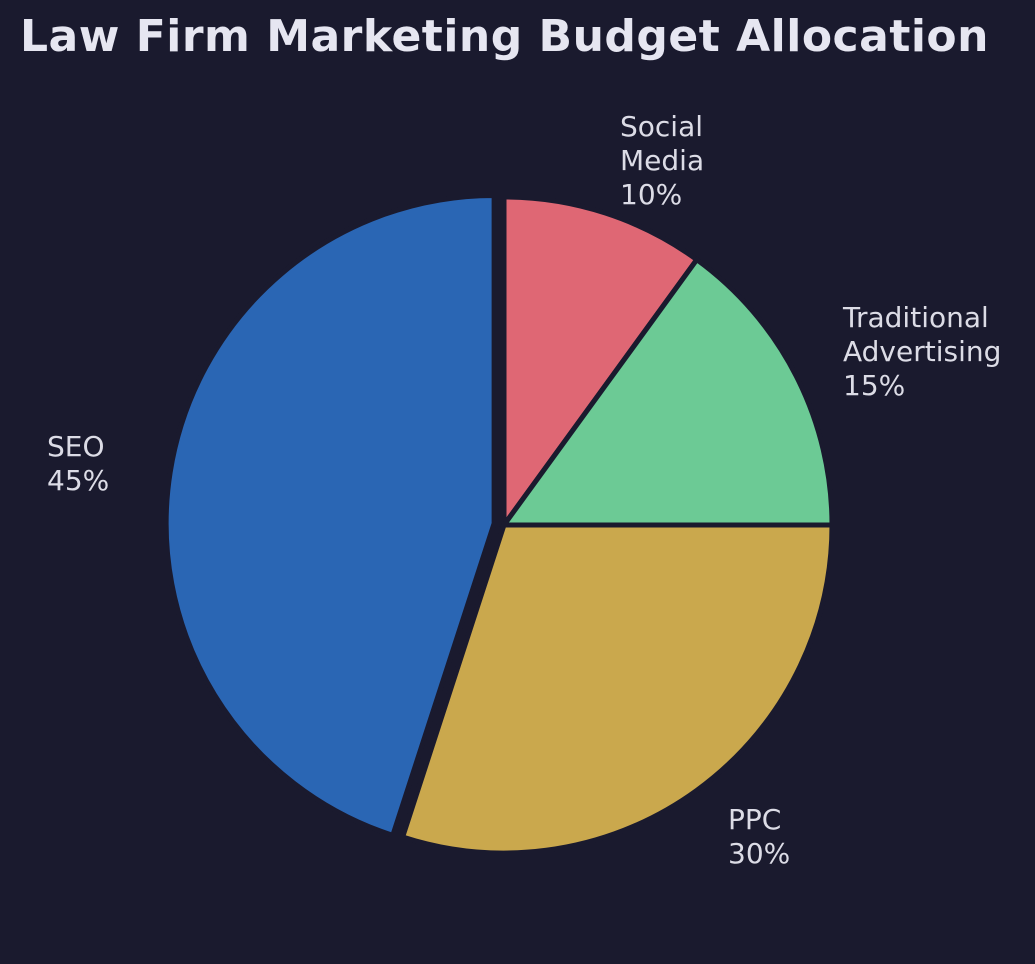 The height and width of the screenshot is (964, 1035). Describe the element at coordinates (601, 363) in the screenshot. I see `pie-slice-social-media` at that location.